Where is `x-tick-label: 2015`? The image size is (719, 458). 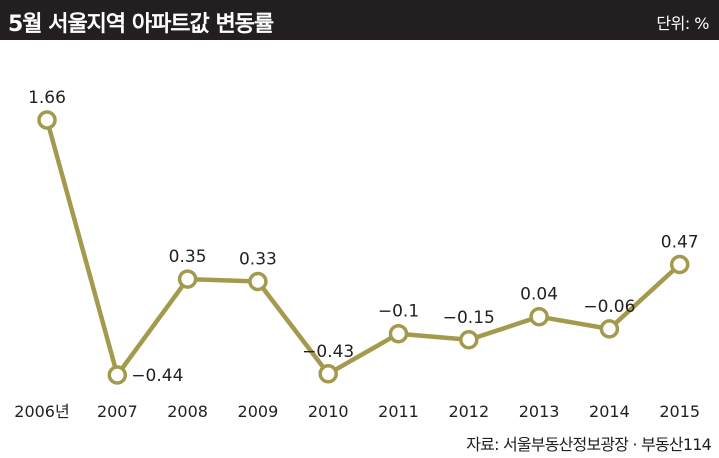 x-tick-label: 2015 is located at coordinates (679, 411).